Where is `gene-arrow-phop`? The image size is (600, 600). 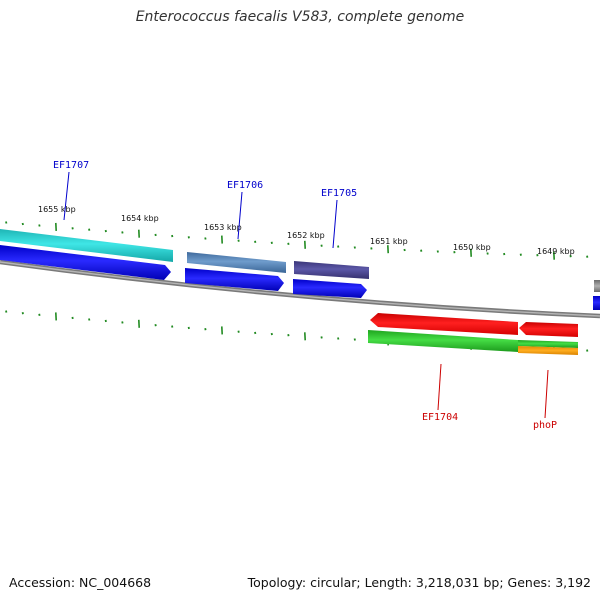 gene-arrow-phop is located at coordinates (548, 329).